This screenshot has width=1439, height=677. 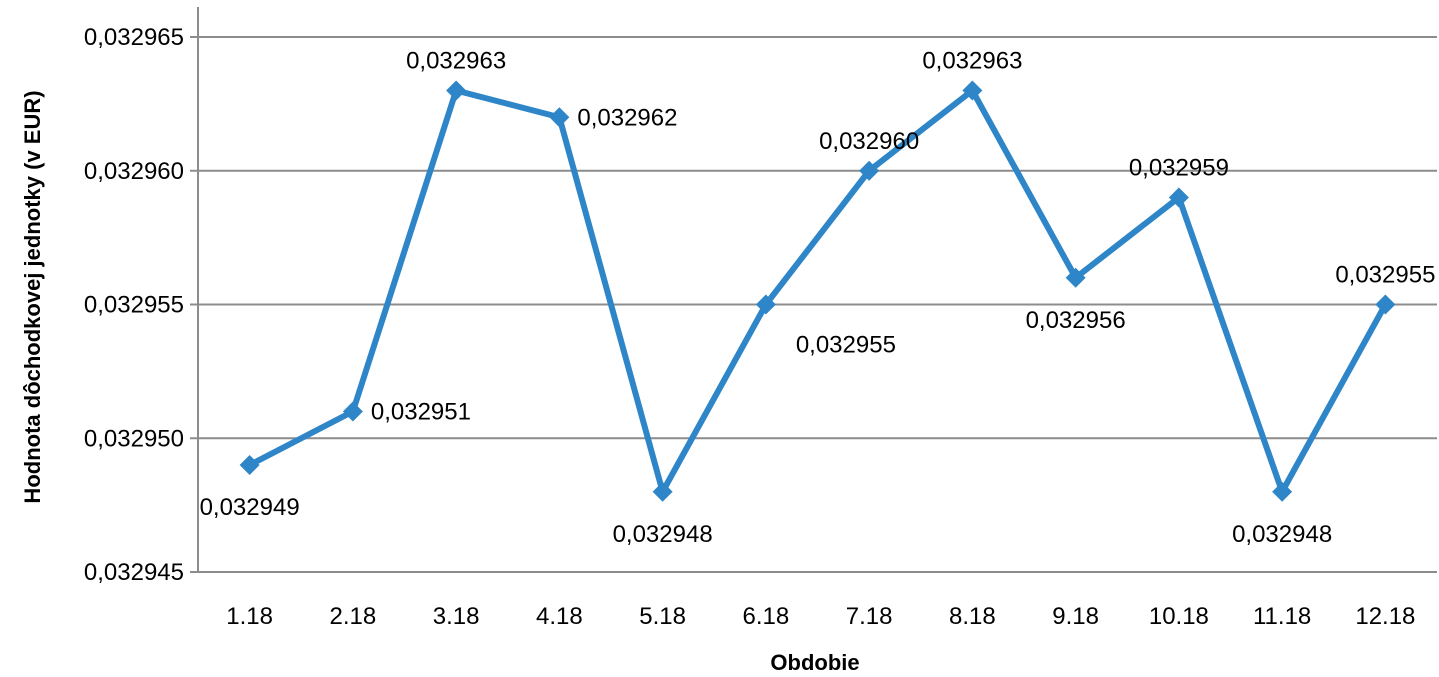 What do you see at coordinates (32, 296) in the screenshot?
I see `y-axis-title: Hodnota dôchodkovej jednotky (v EUR)` at bounding box center [32, 296].